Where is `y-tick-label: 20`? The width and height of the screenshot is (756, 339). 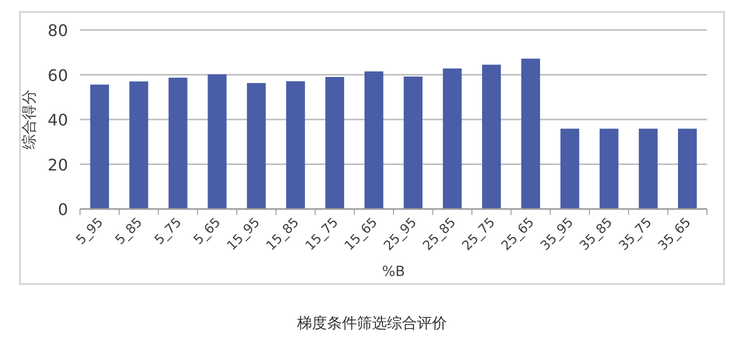 y-tick-label: 20 is located at coordinates (58, 164).